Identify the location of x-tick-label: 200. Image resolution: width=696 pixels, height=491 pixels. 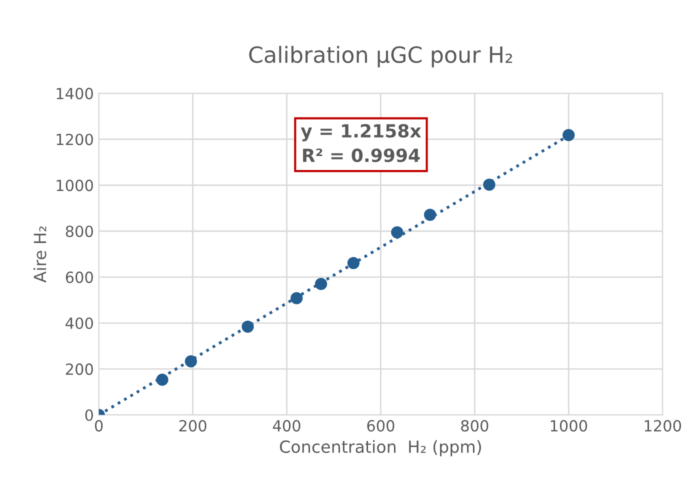
(192, 426).